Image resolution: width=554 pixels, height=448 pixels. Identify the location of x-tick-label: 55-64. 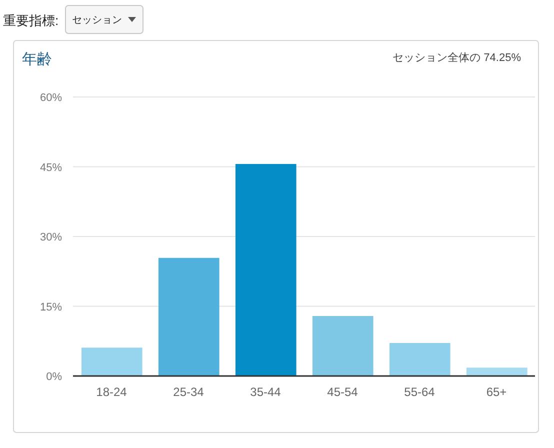
(420, 392).